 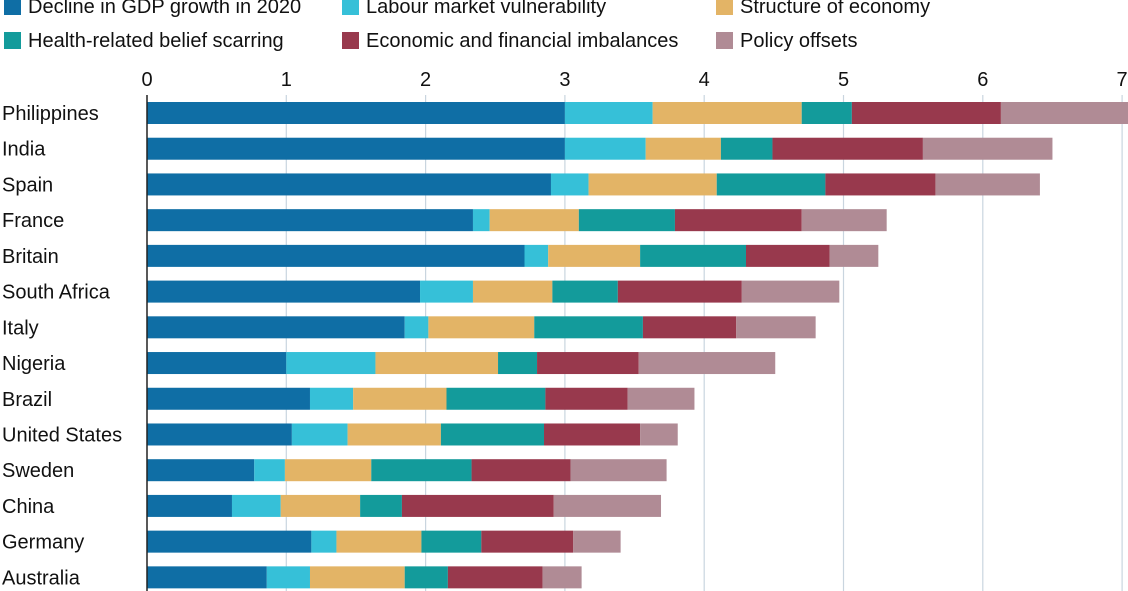 What do you see at coordinates (33, 221) in the screenshot?
I see `category-label: France` at bounding box center [33, 221].